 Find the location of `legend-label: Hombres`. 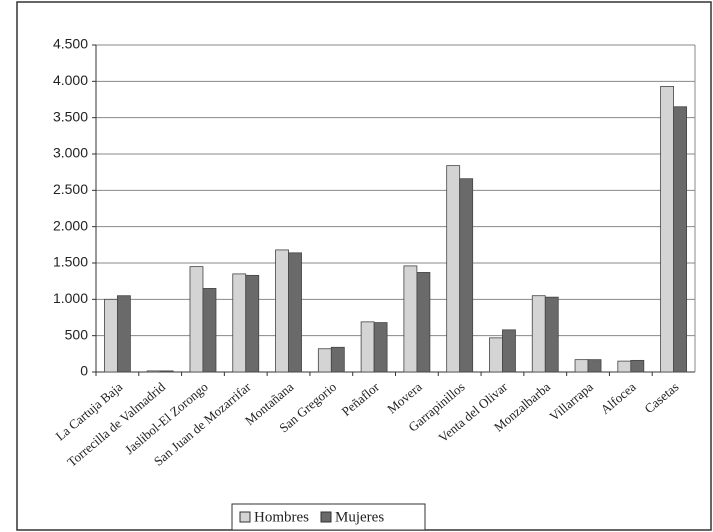

legend-label: Hombres is located at coordinates (281, 517).